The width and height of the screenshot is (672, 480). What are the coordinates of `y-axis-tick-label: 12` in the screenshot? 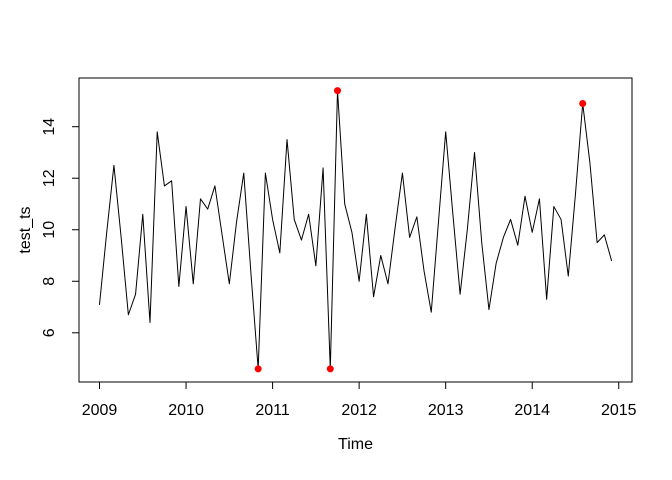 It's located at (49, 178).